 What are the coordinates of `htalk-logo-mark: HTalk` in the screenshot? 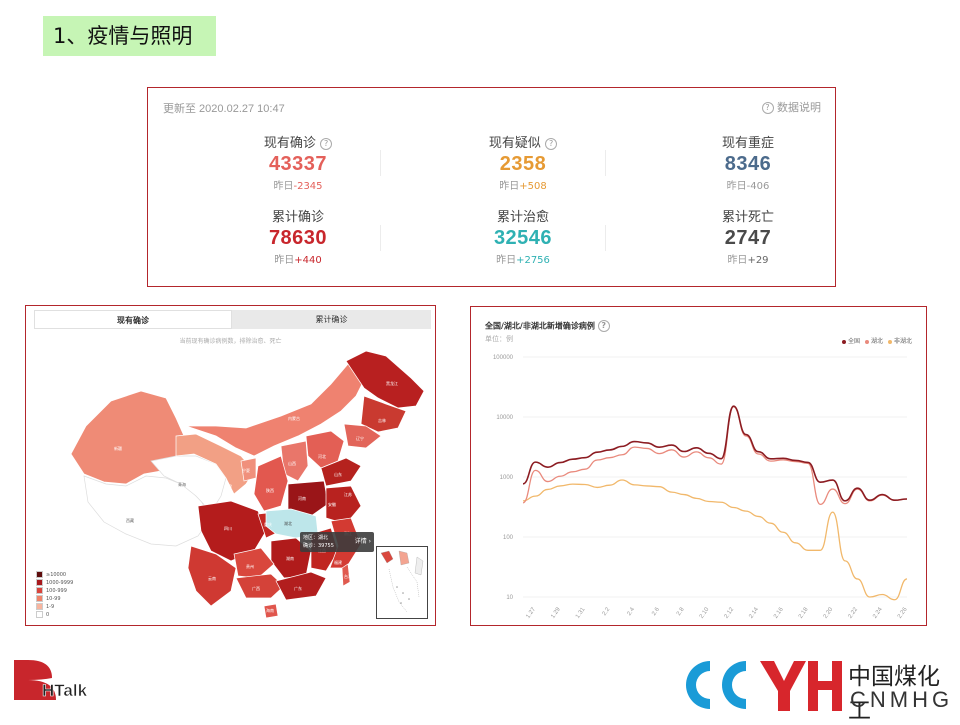 It's located at (51, 680).